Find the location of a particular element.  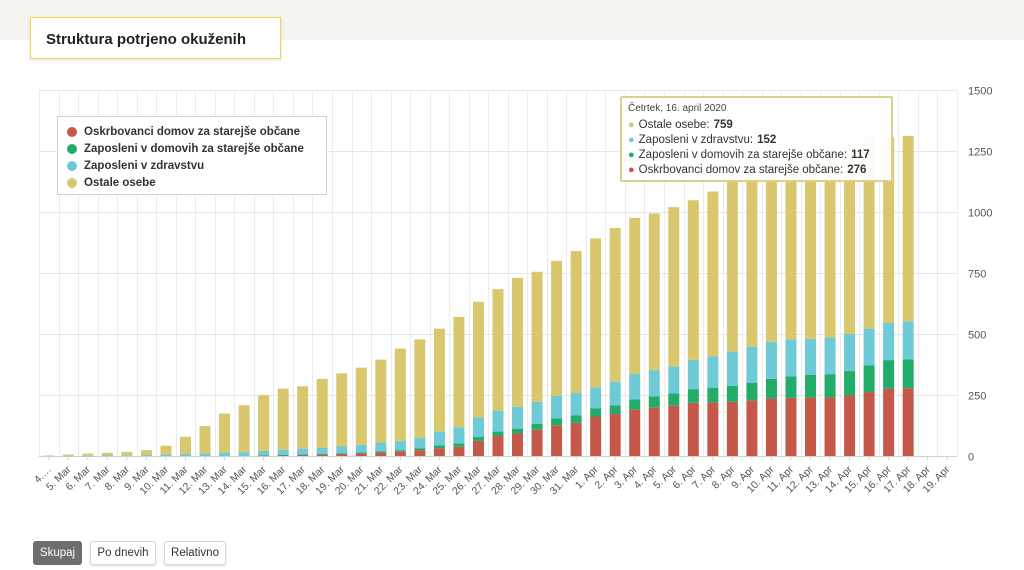

legend-item-ostale: Ostale osebe is located at coordinates (111, 183).